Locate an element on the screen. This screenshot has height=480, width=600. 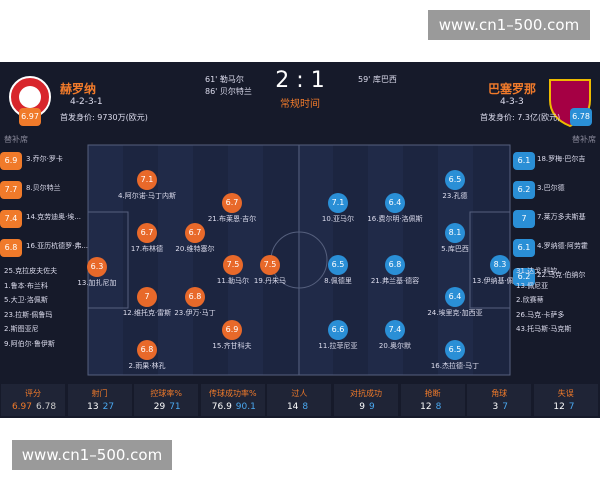
stat-away: 90.1 is located at coordinates (245, 407).